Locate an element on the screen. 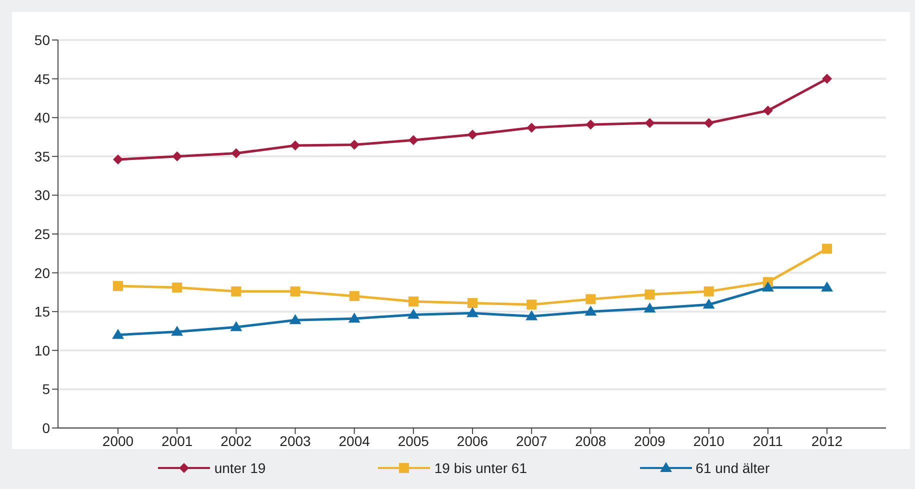  x-tick-label: 2010 is located at coordinates (709, 440).